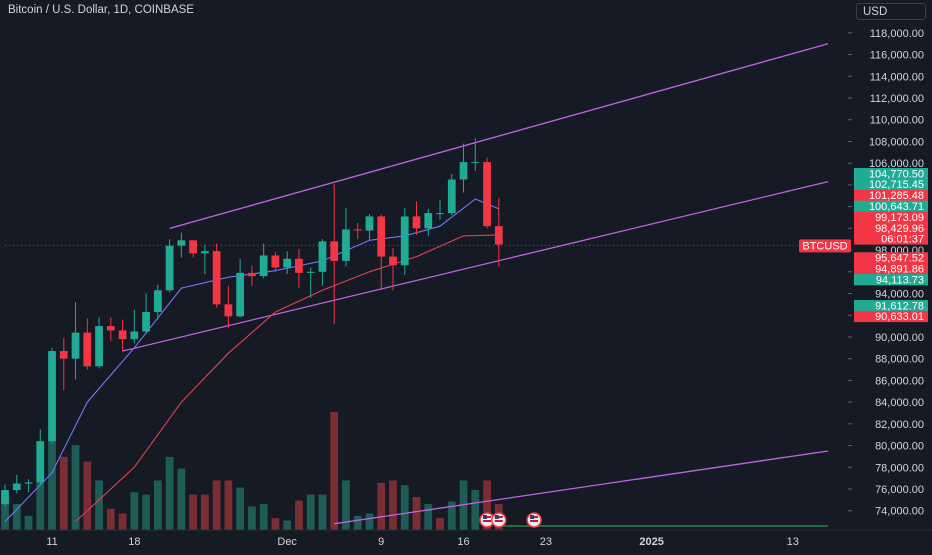 This screenshot has height=555, width=932. I want to click on symbol-tag-bg, so click(825, 246).